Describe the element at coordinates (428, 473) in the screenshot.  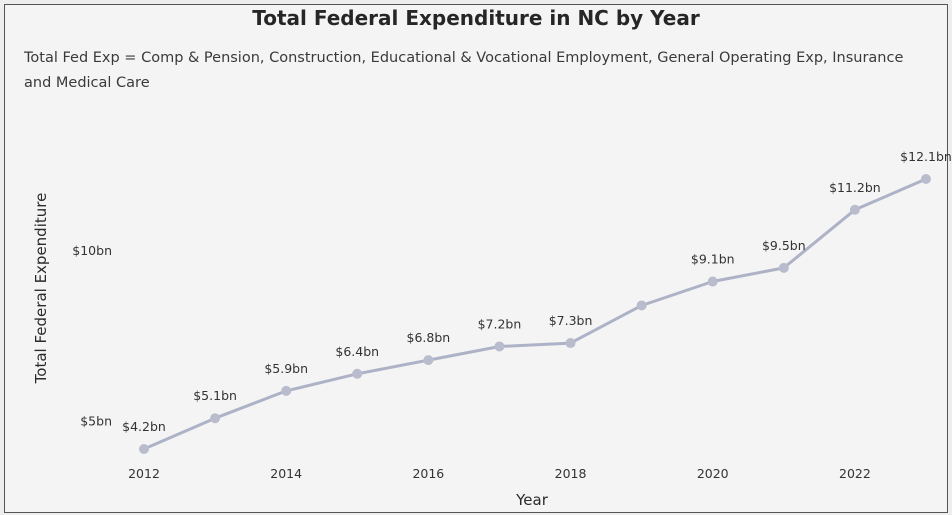
I see `x-tick-label: 2016` at that location.